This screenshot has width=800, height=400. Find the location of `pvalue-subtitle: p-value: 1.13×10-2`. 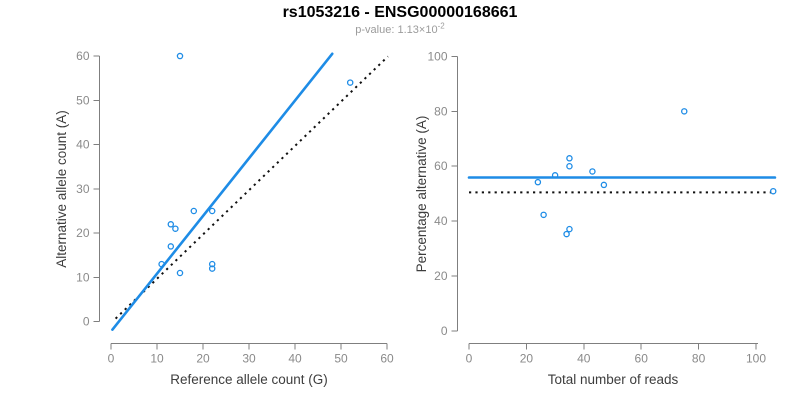

pvalue-subtitle: p-value: 1.13×10-2 is located at coordinates (400, 28).